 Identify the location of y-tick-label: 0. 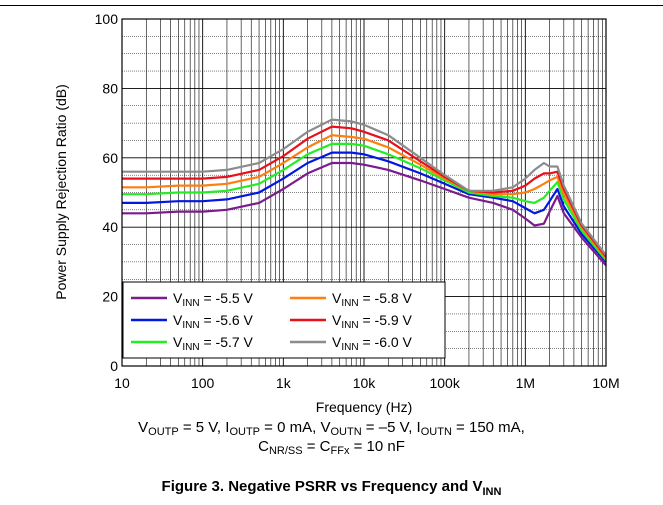
(114, 366).